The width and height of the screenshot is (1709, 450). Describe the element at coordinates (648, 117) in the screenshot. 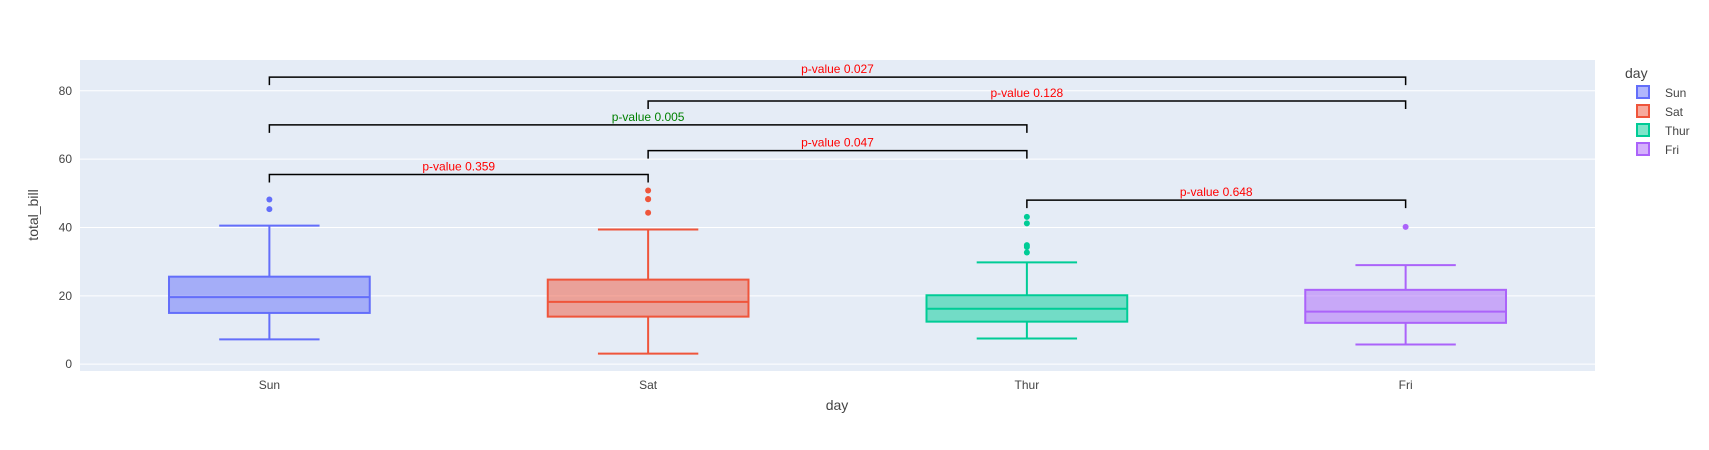

I see `pvalue-label: p-value 0.005` at that location.